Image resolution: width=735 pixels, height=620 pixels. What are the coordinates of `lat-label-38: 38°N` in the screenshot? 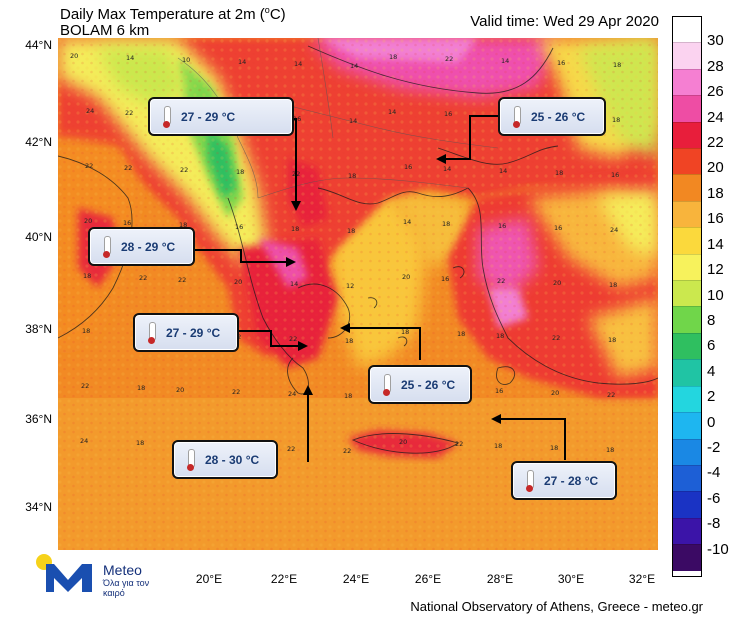 It's located at (38, 329).